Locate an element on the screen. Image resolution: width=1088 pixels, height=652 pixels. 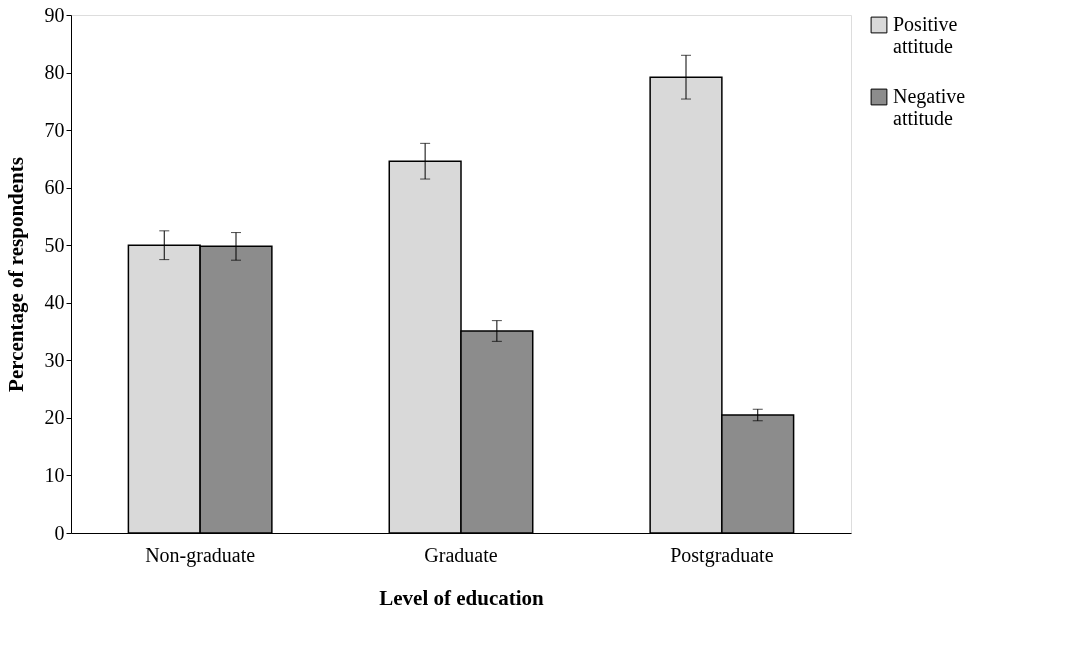
y-tick-label: 20 is located at coordinates (54, 417).